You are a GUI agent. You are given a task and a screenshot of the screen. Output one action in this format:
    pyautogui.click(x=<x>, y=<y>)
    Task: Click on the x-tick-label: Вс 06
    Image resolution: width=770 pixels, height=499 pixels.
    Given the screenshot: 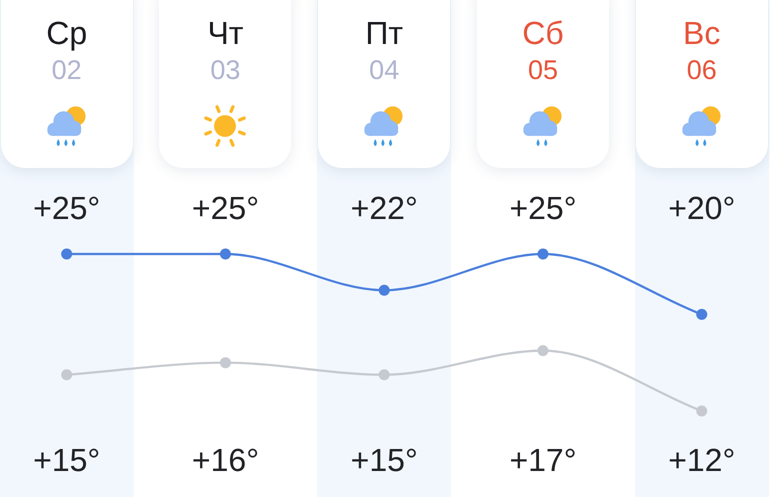 What is the action you would take?
    pyautogui.click(x=702, y=50)
    